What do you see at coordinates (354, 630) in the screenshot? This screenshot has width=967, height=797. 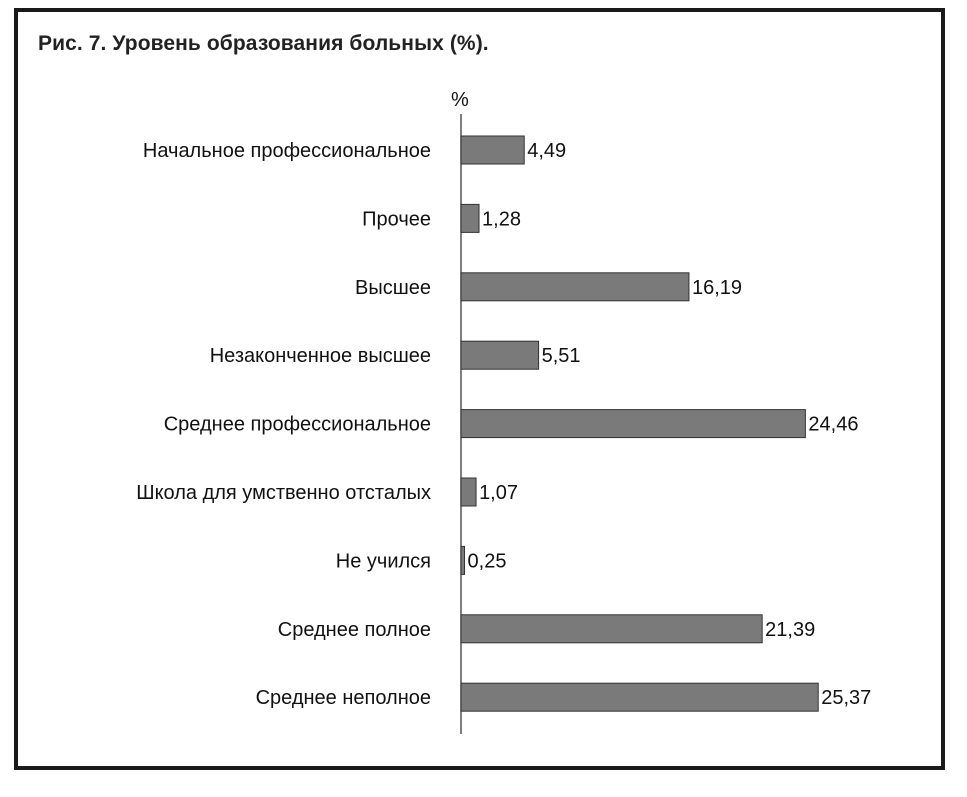 I see `category-label-7: Среднее полное` at bounding box center [354, 630].